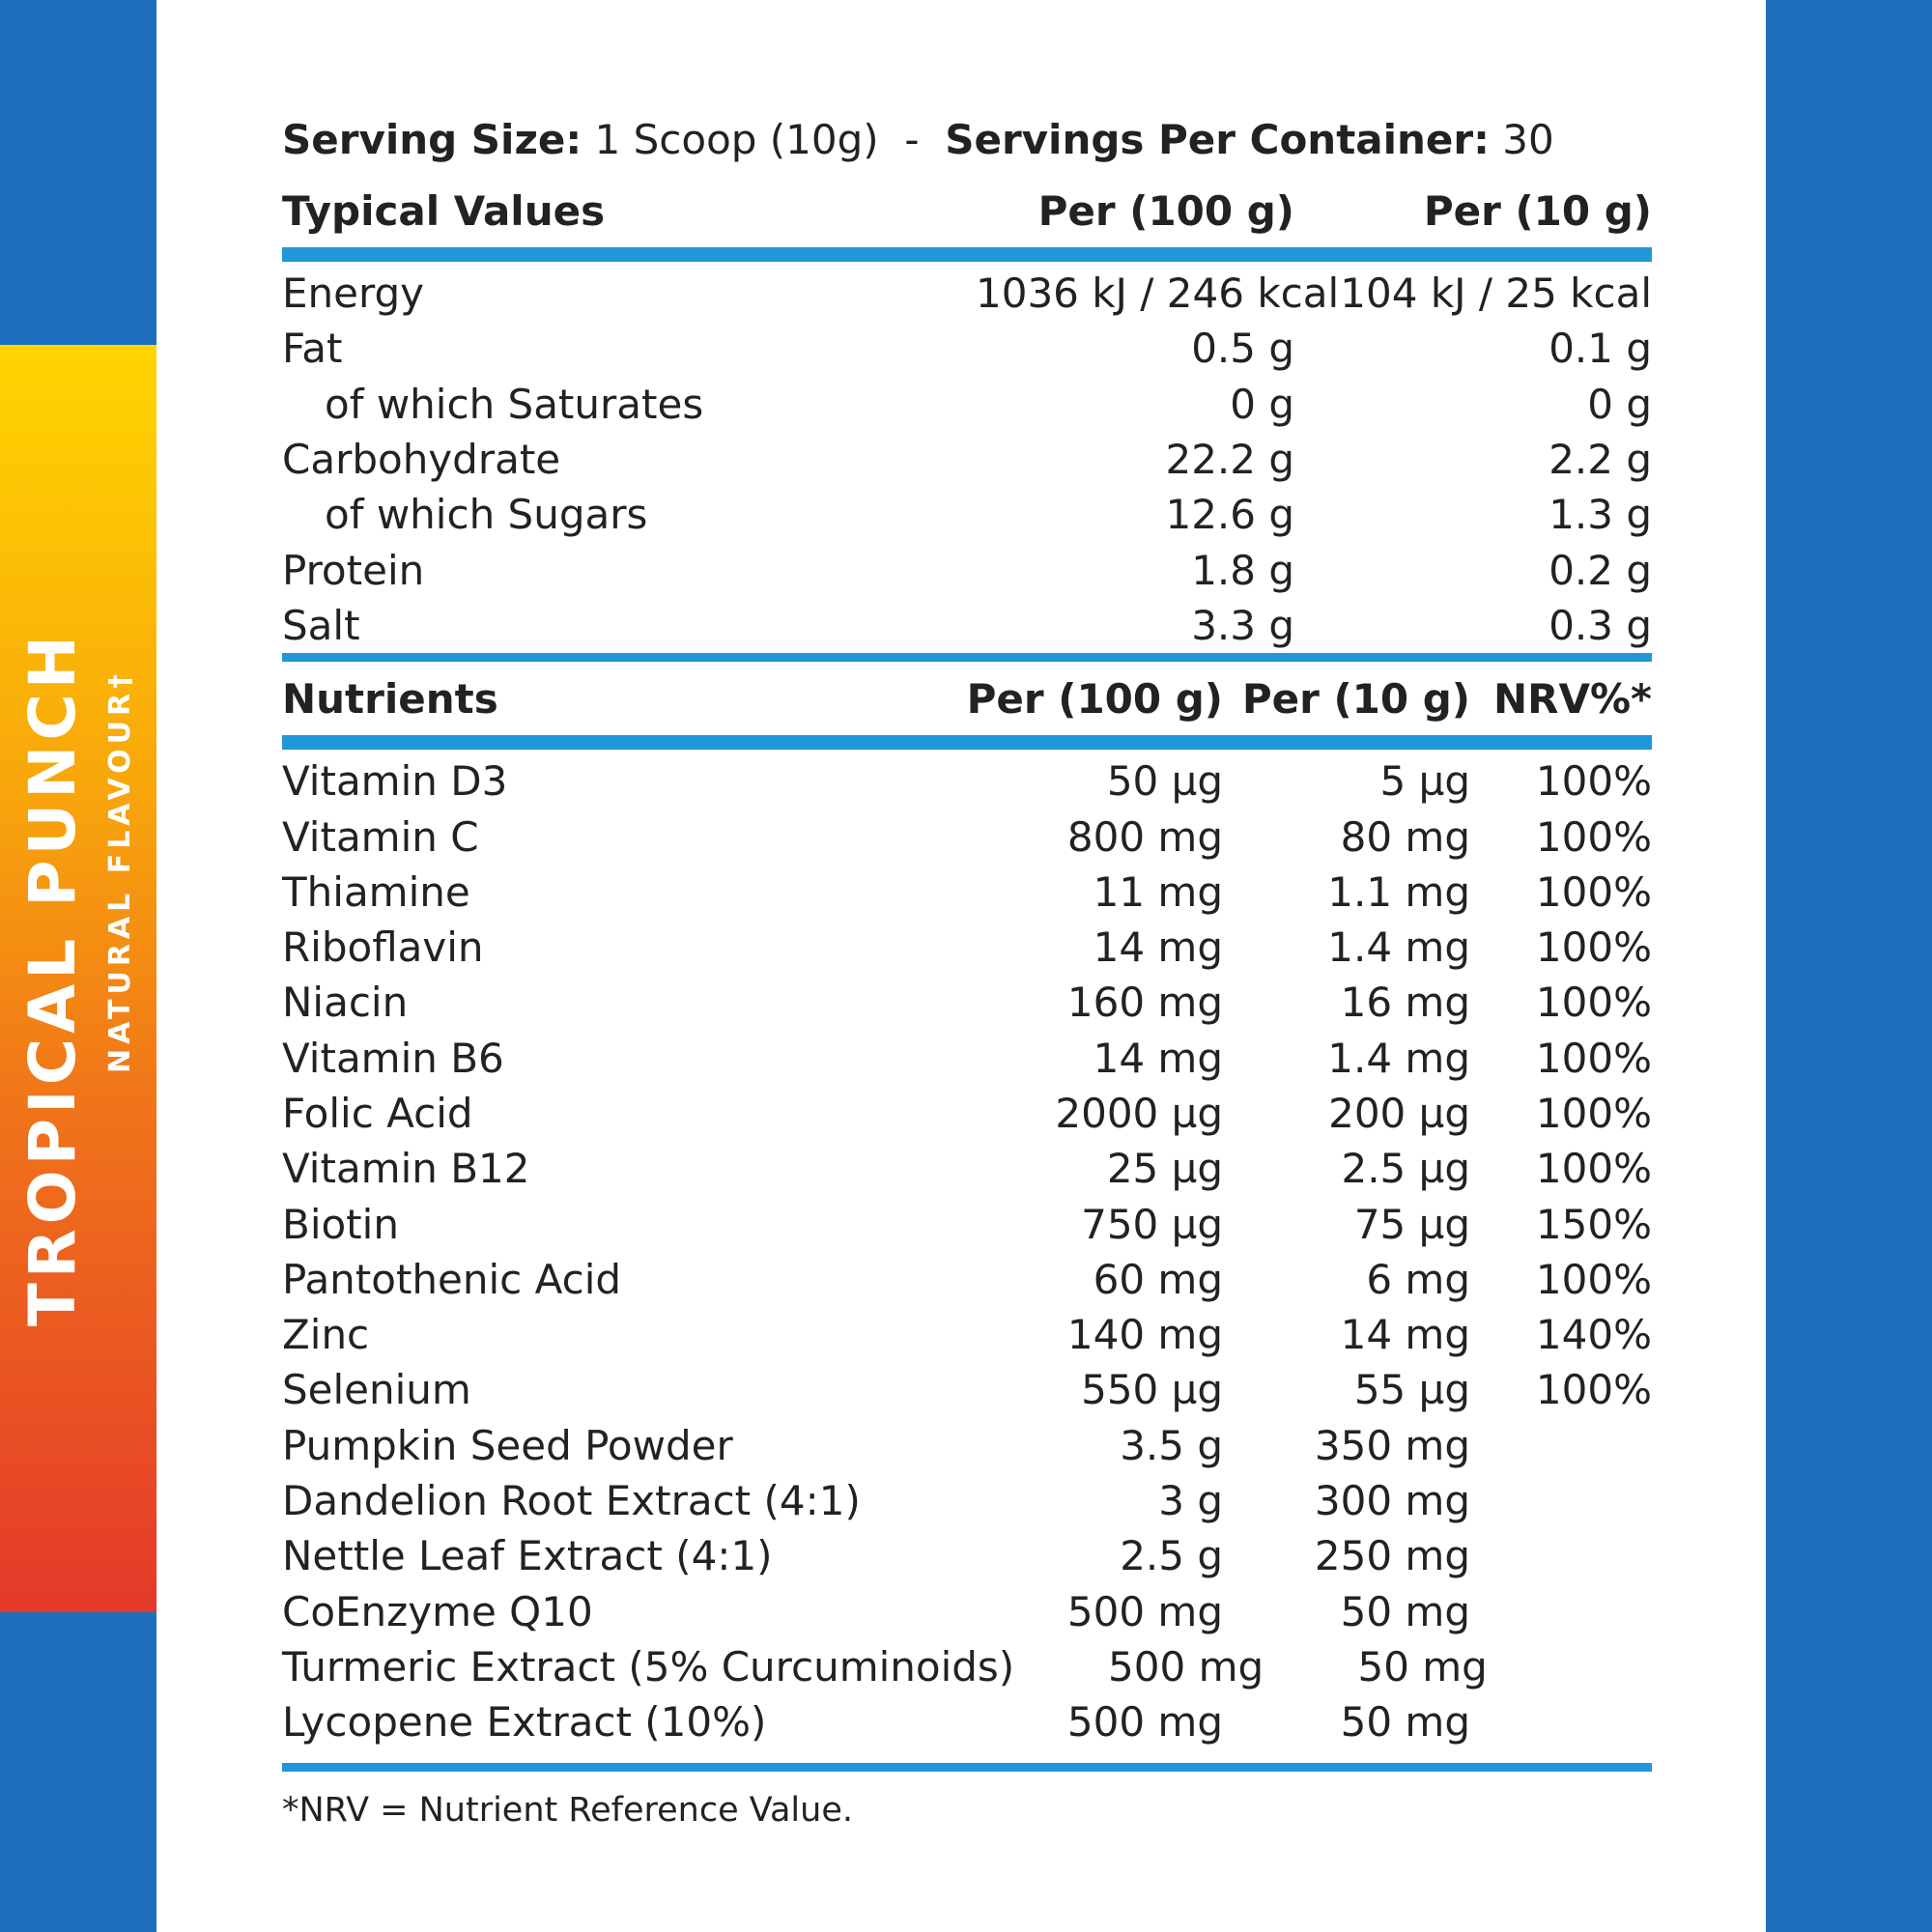 This screenshot has width=1932, height=1932. Describe the element at coordinates (353, 294) in the screenshot. I see `row-label: Energy` at that location.